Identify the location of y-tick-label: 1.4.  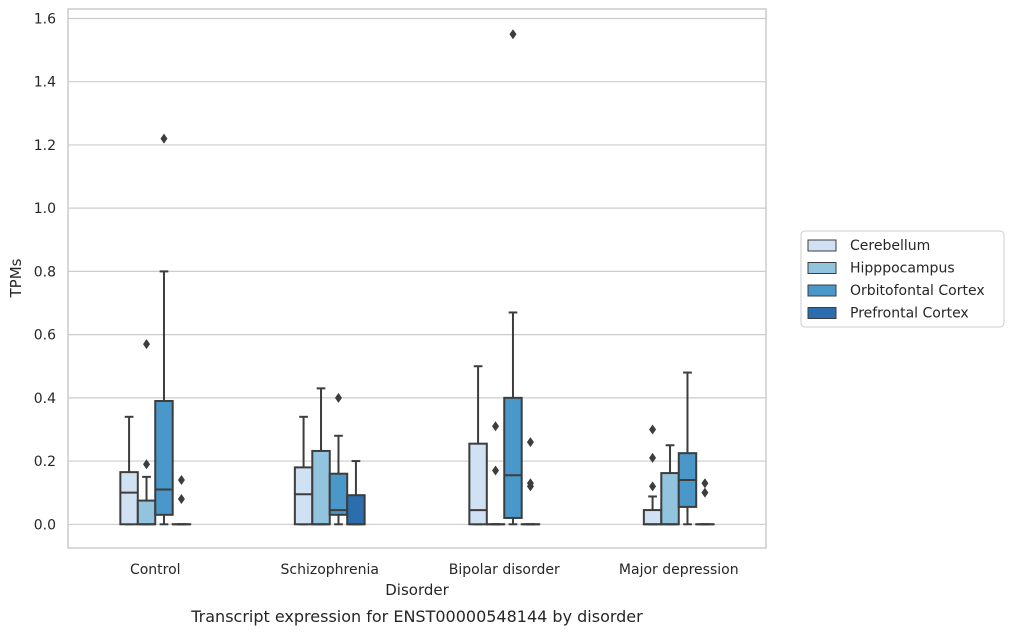
(45, 83).